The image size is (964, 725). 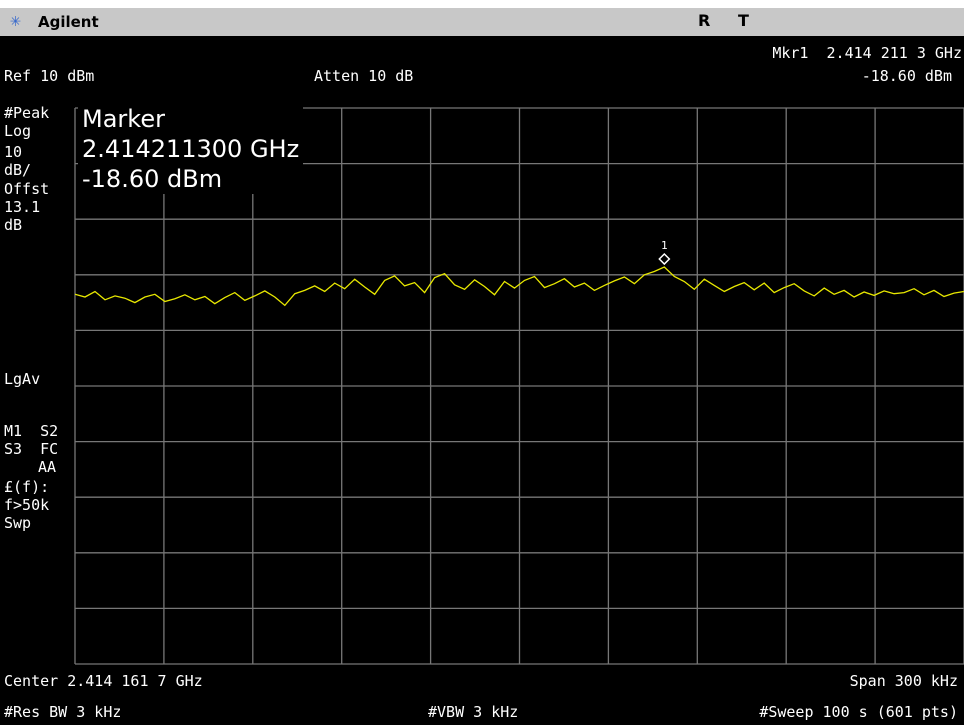 I want to click on sweep: #Sweep 100 s (601 pts), so click(x=858, y=712).